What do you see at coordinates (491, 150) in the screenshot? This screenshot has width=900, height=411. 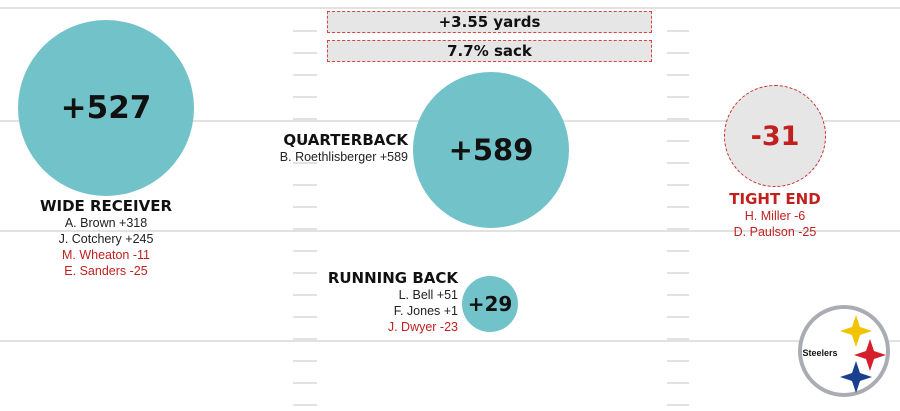 I see `quarterback-bubble: +589` at bounding box center [491, 150].